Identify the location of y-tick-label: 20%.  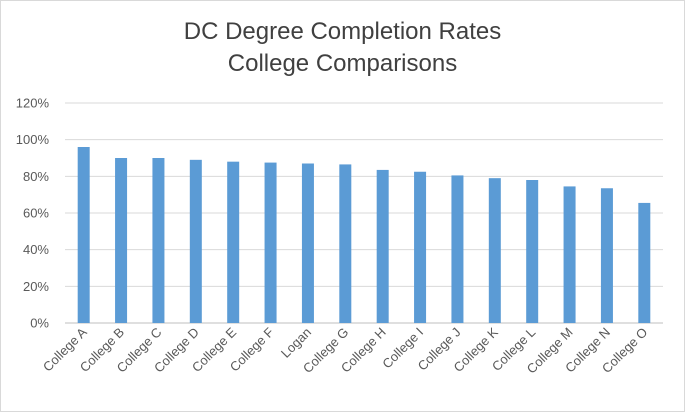
(36, 286).